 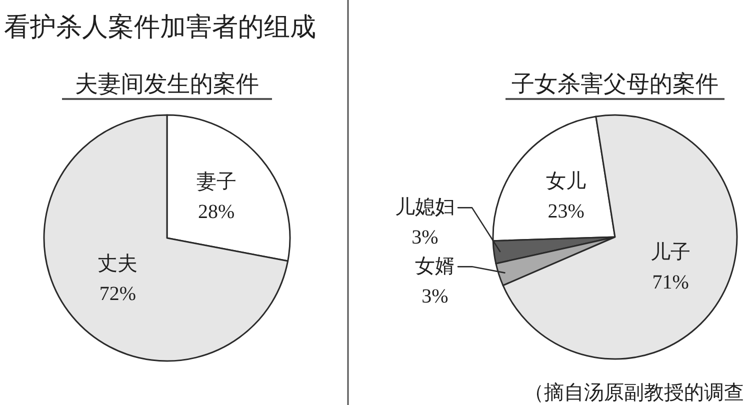 I want to click on chart-title: 子女杀害父母的案件, so click(x=615, y=84).